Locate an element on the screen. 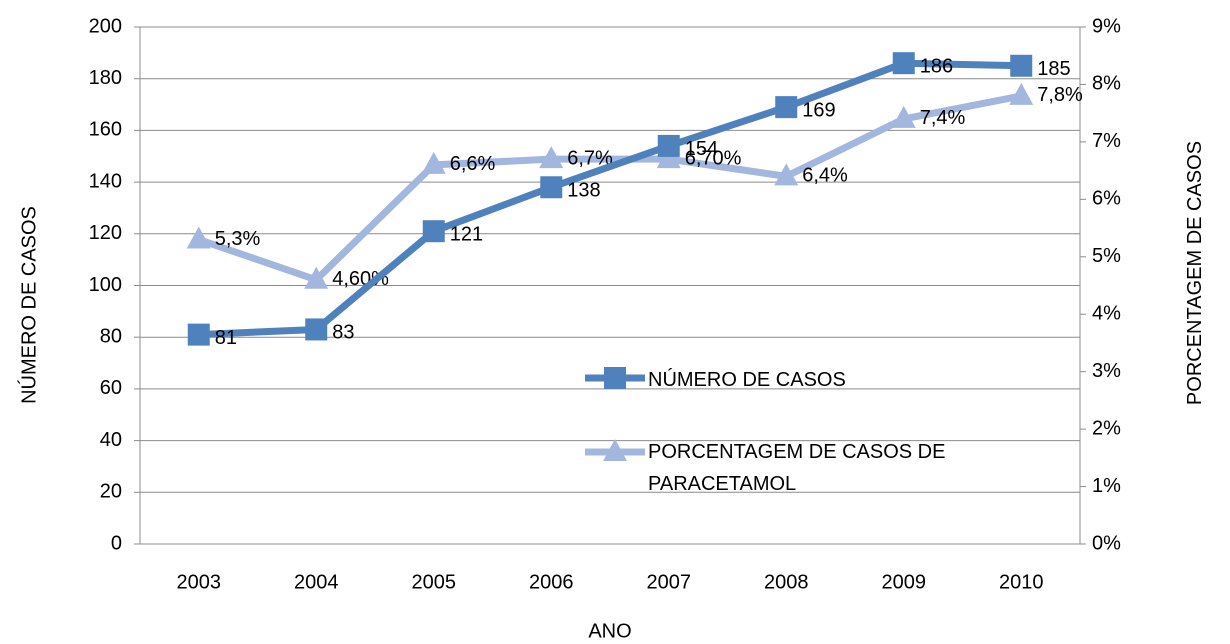 The height and width of the screenshot is (644, 1230). y2-tick-label: 7% is located at coordinates (1106, 141).